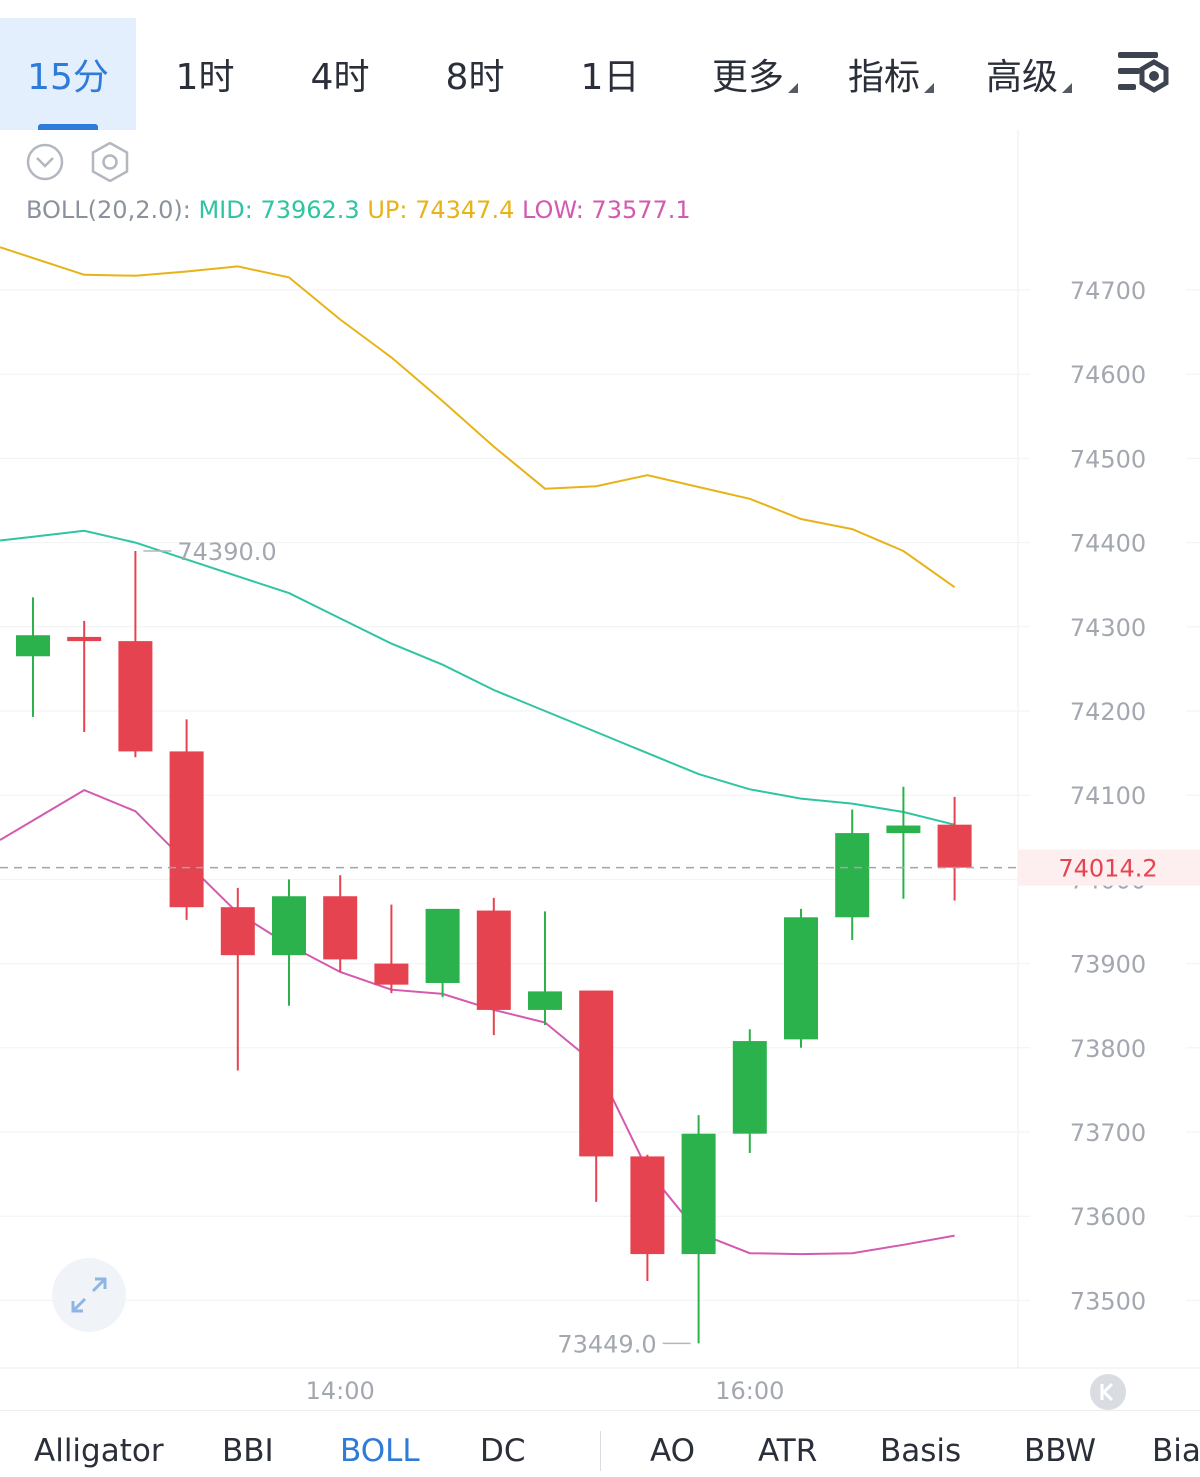  What do you see at coordinates (788, 1451) in the screenshot?
I see `tab-atr: ATR` at bounding box center [788, 1451].